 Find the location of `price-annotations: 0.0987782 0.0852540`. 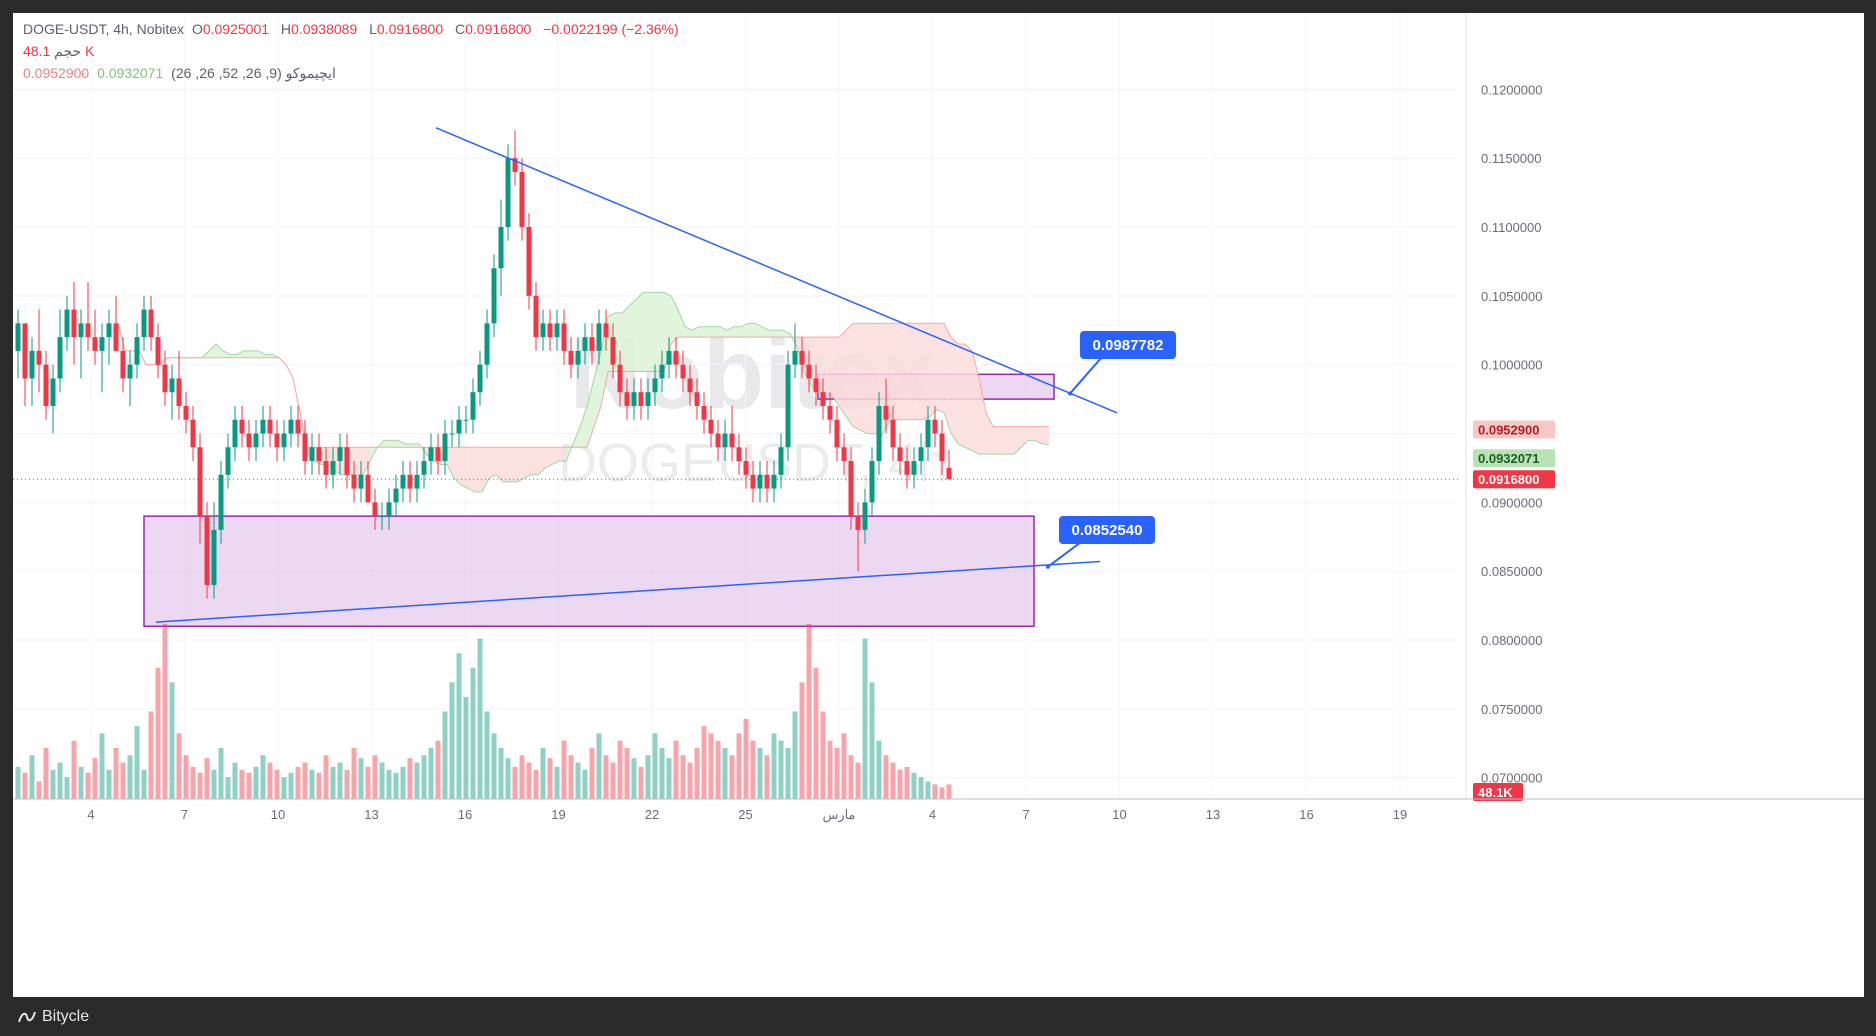

price-annotations: 0.0987782 0.0852540 is located at coordinates (1111, 450).